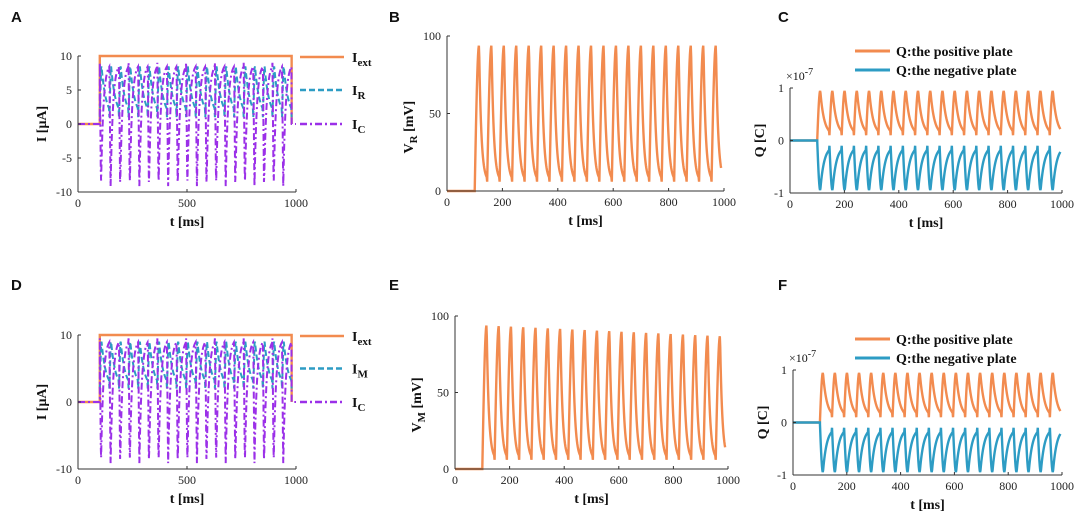 This screenshot has width=1084, height=524. I want to click on panel-F-letter: F, so click(782, 285).